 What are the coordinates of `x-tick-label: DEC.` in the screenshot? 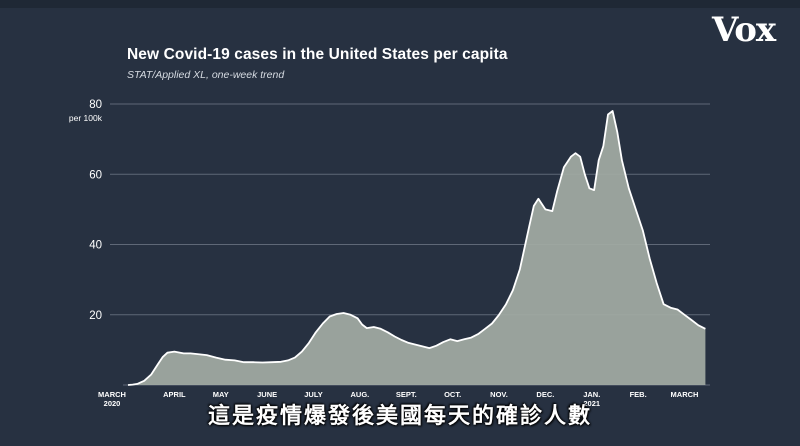 It's located at (545, 394).